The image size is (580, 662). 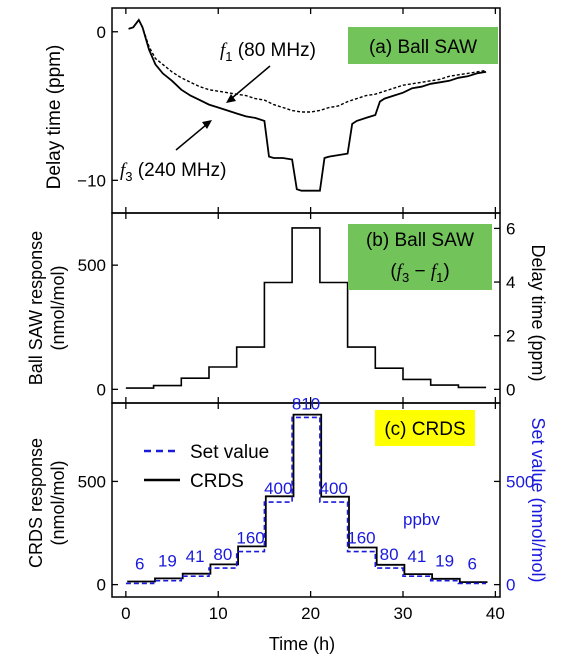 I want to click on f3-annotation: f3 (240 MHz), so click(x=173, y=172).